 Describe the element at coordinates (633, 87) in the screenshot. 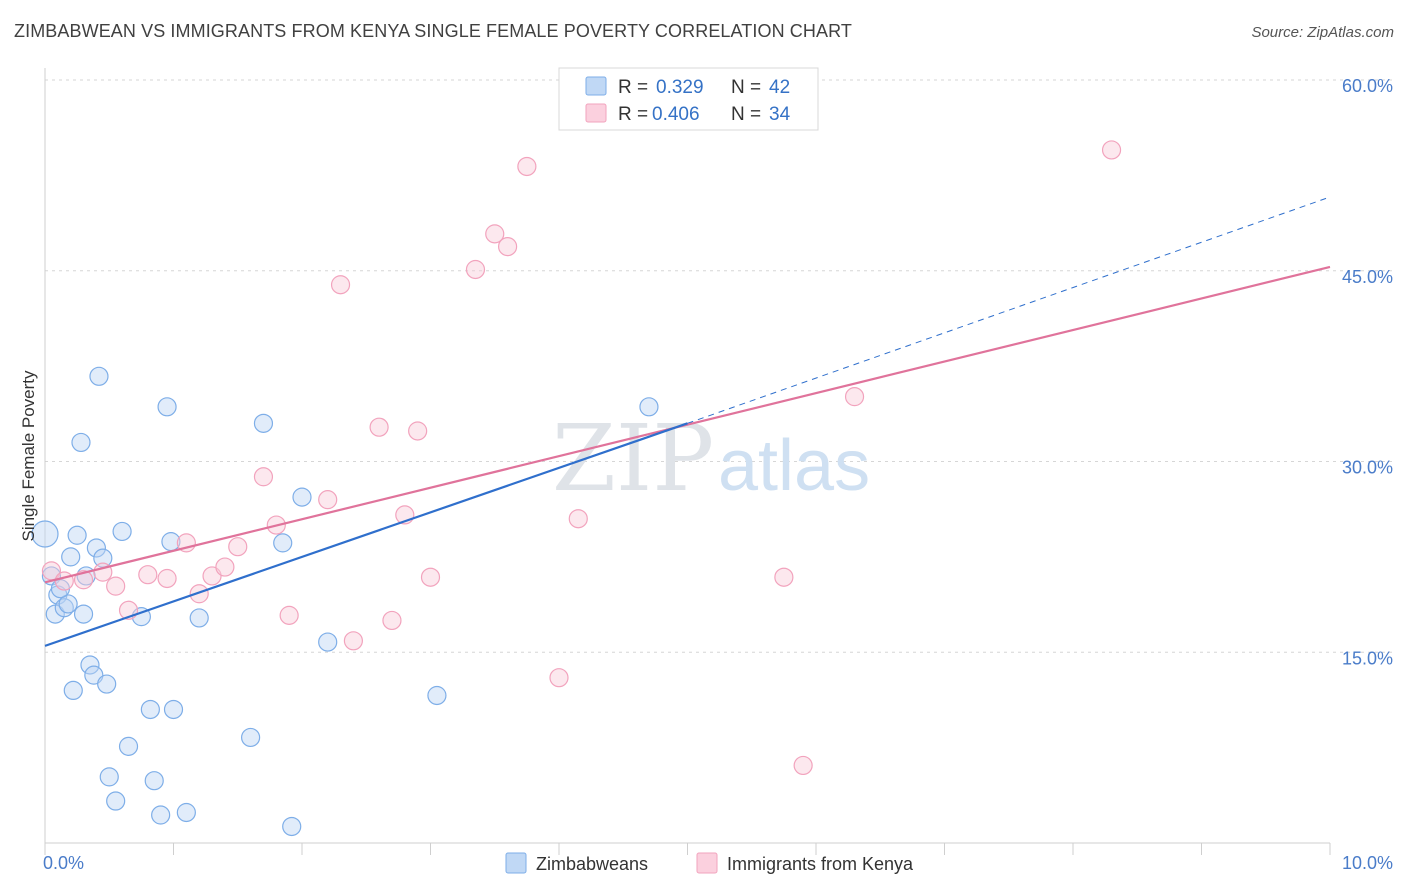

I see `legend-r-label-1: R =` at that location.